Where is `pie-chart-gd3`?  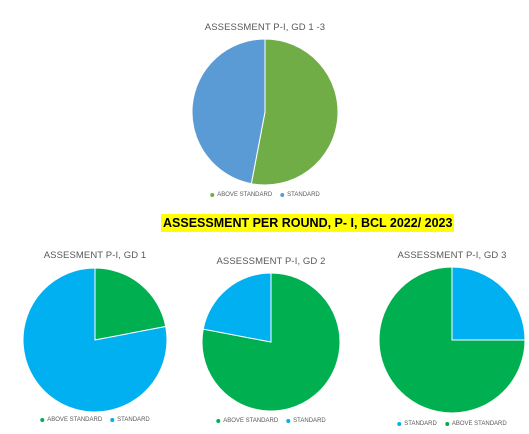 pie-chart-gd3 is located at coordinates (452, 340).